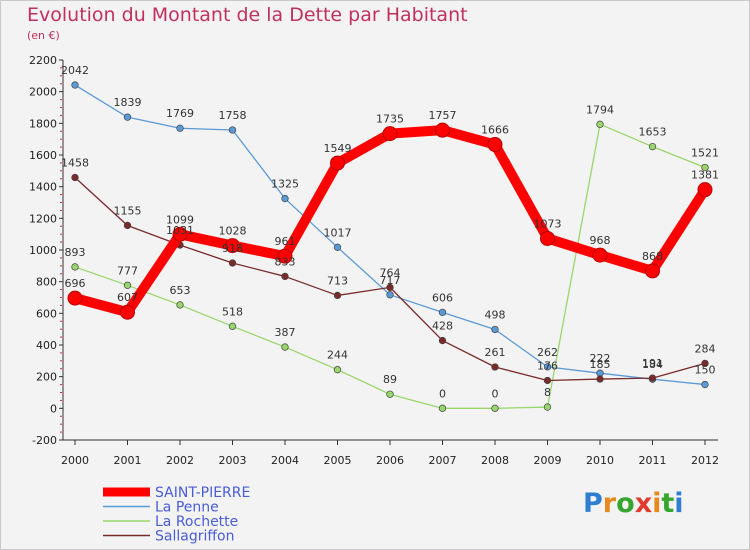  I want to click on y-tick-label: 1200, so click(43, 218).